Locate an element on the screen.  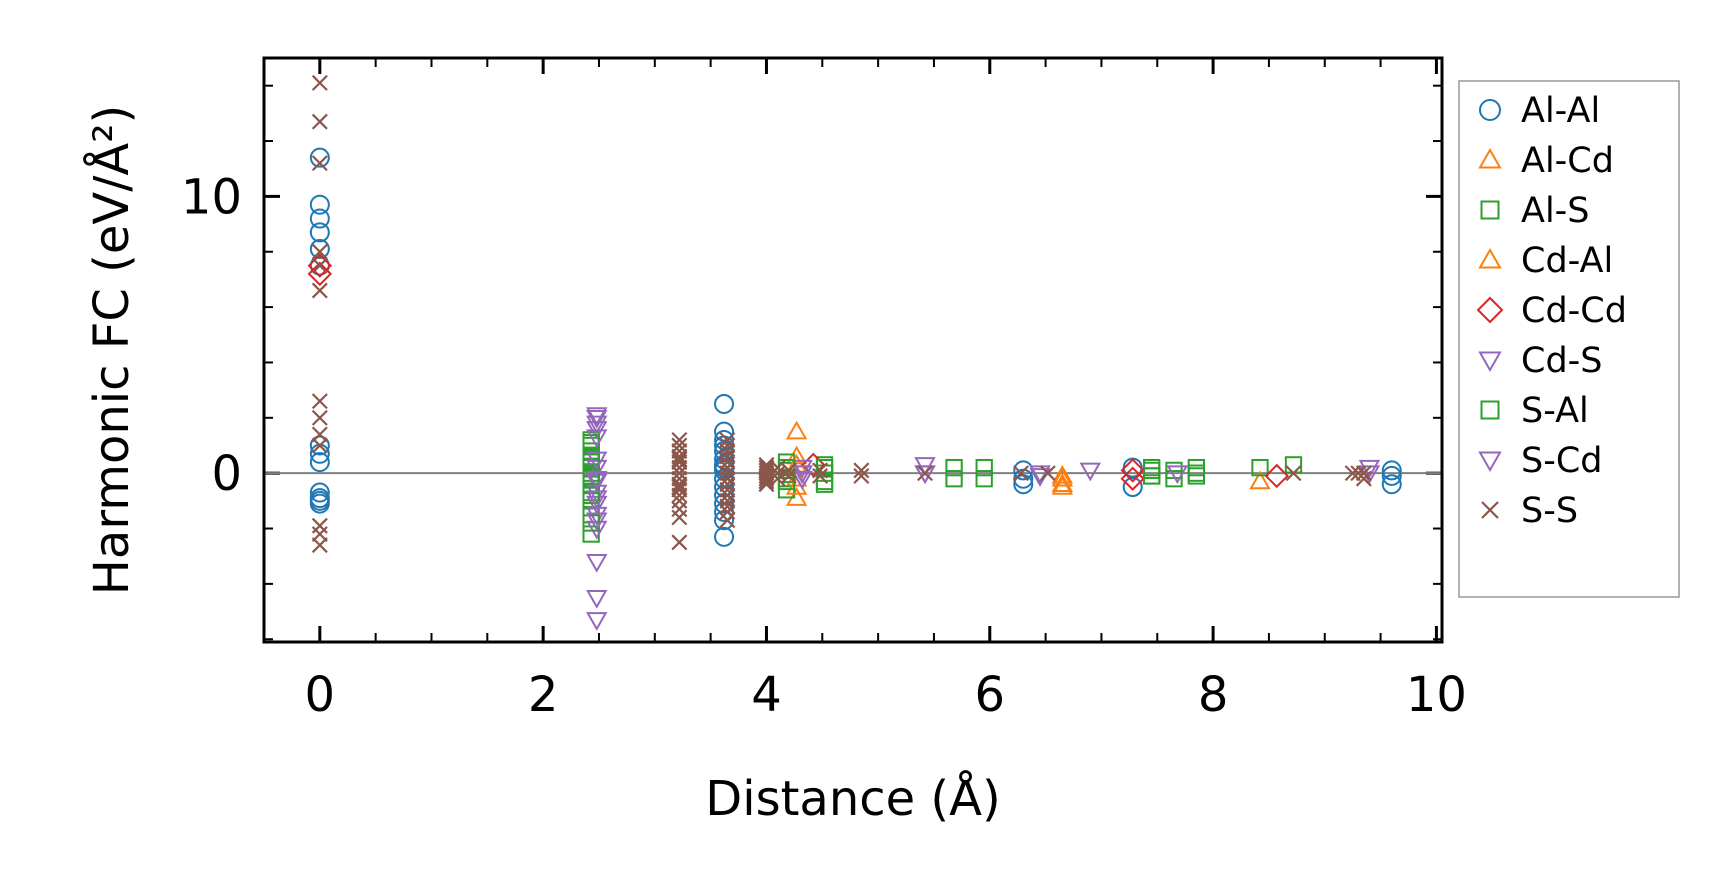
legend: Al-Al Al-Cd Al-S Cd-Al Cd-Cd Cd-S S-Al S-Cd S-S is located at coordinates (1569, 339).